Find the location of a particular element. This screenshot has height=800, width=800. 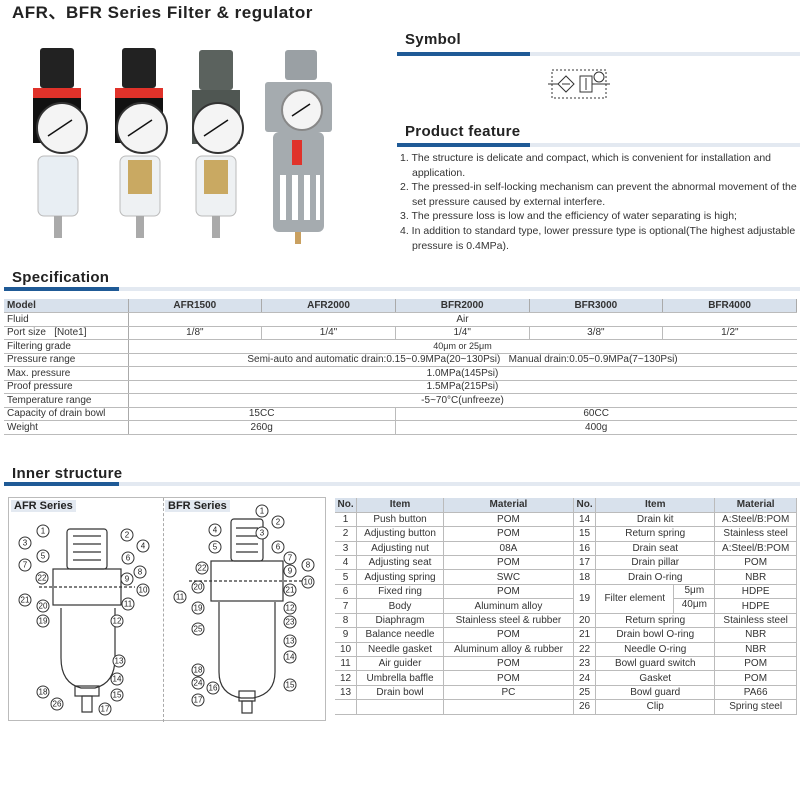

part-item: Umbrella baffle is located at coordinates (400, 678).